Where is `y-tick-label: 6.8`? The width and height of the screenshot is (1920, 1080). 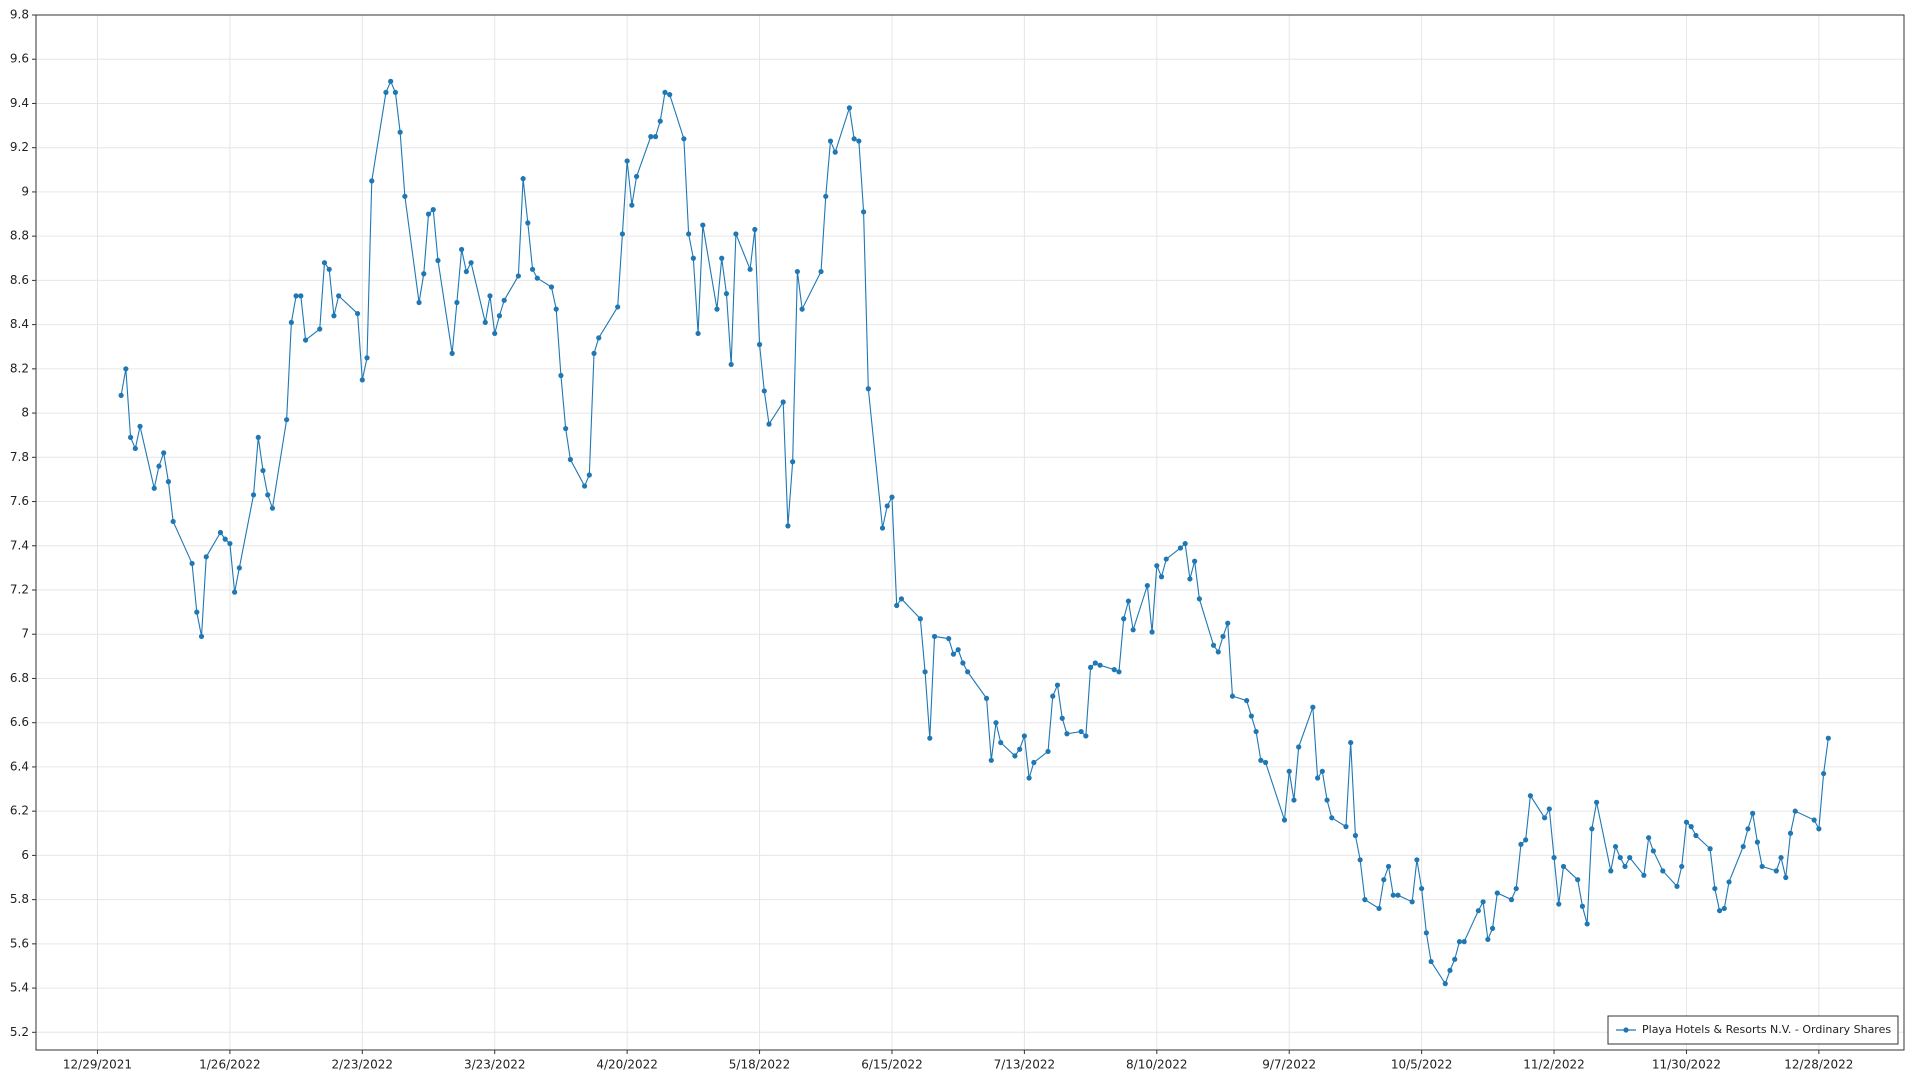
y-tick-label: 6.8 is located at coordinates (19, 678).